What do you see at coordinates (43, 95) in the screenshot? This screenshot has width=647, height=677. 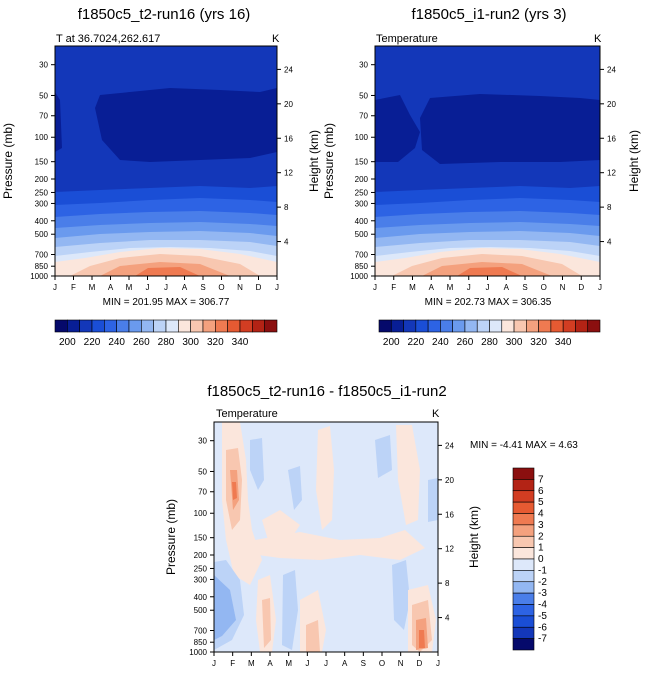 I see `panel-left-pressure-tick-label: 50` at bounding box center [43, 95].